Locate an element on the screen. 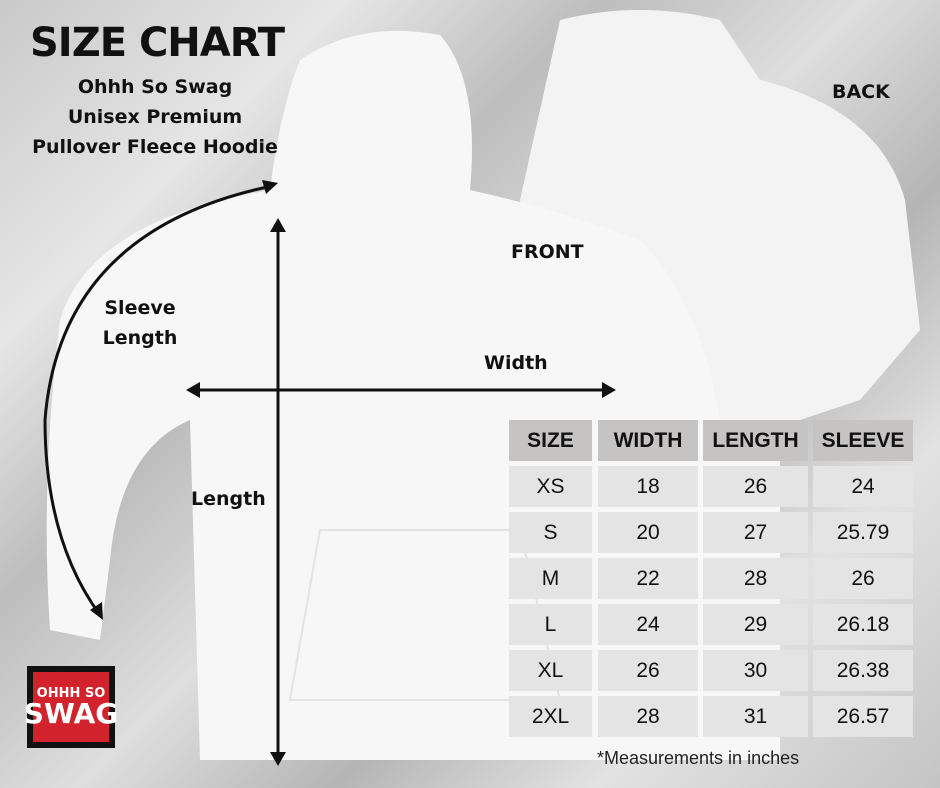 This screenshot has height=788, width=940. table-cell: 27 is located at coordinates (755, 532).